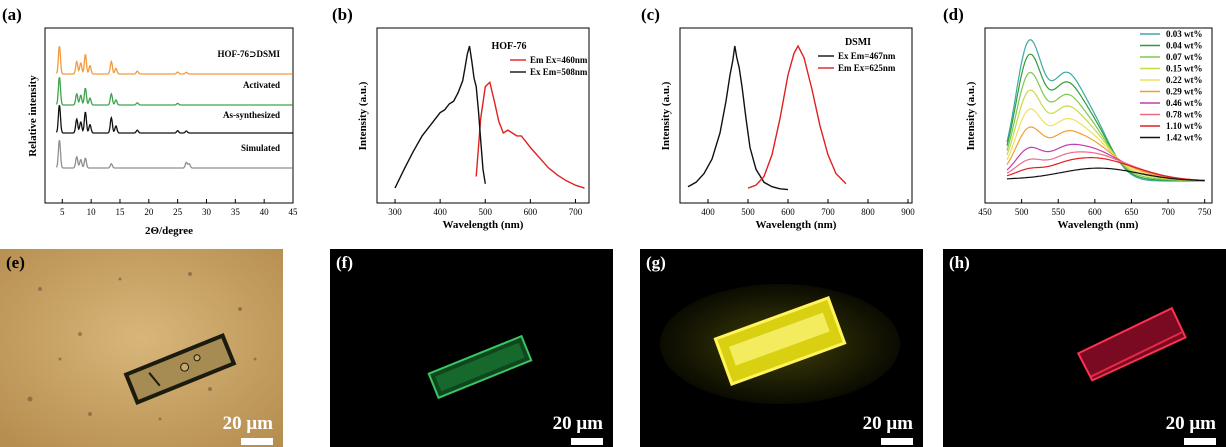 Image resolution: width=1226 pixels, height=447 pixels. I want to click on micrograph-e: (e) 20 μm, so click(141, 348).